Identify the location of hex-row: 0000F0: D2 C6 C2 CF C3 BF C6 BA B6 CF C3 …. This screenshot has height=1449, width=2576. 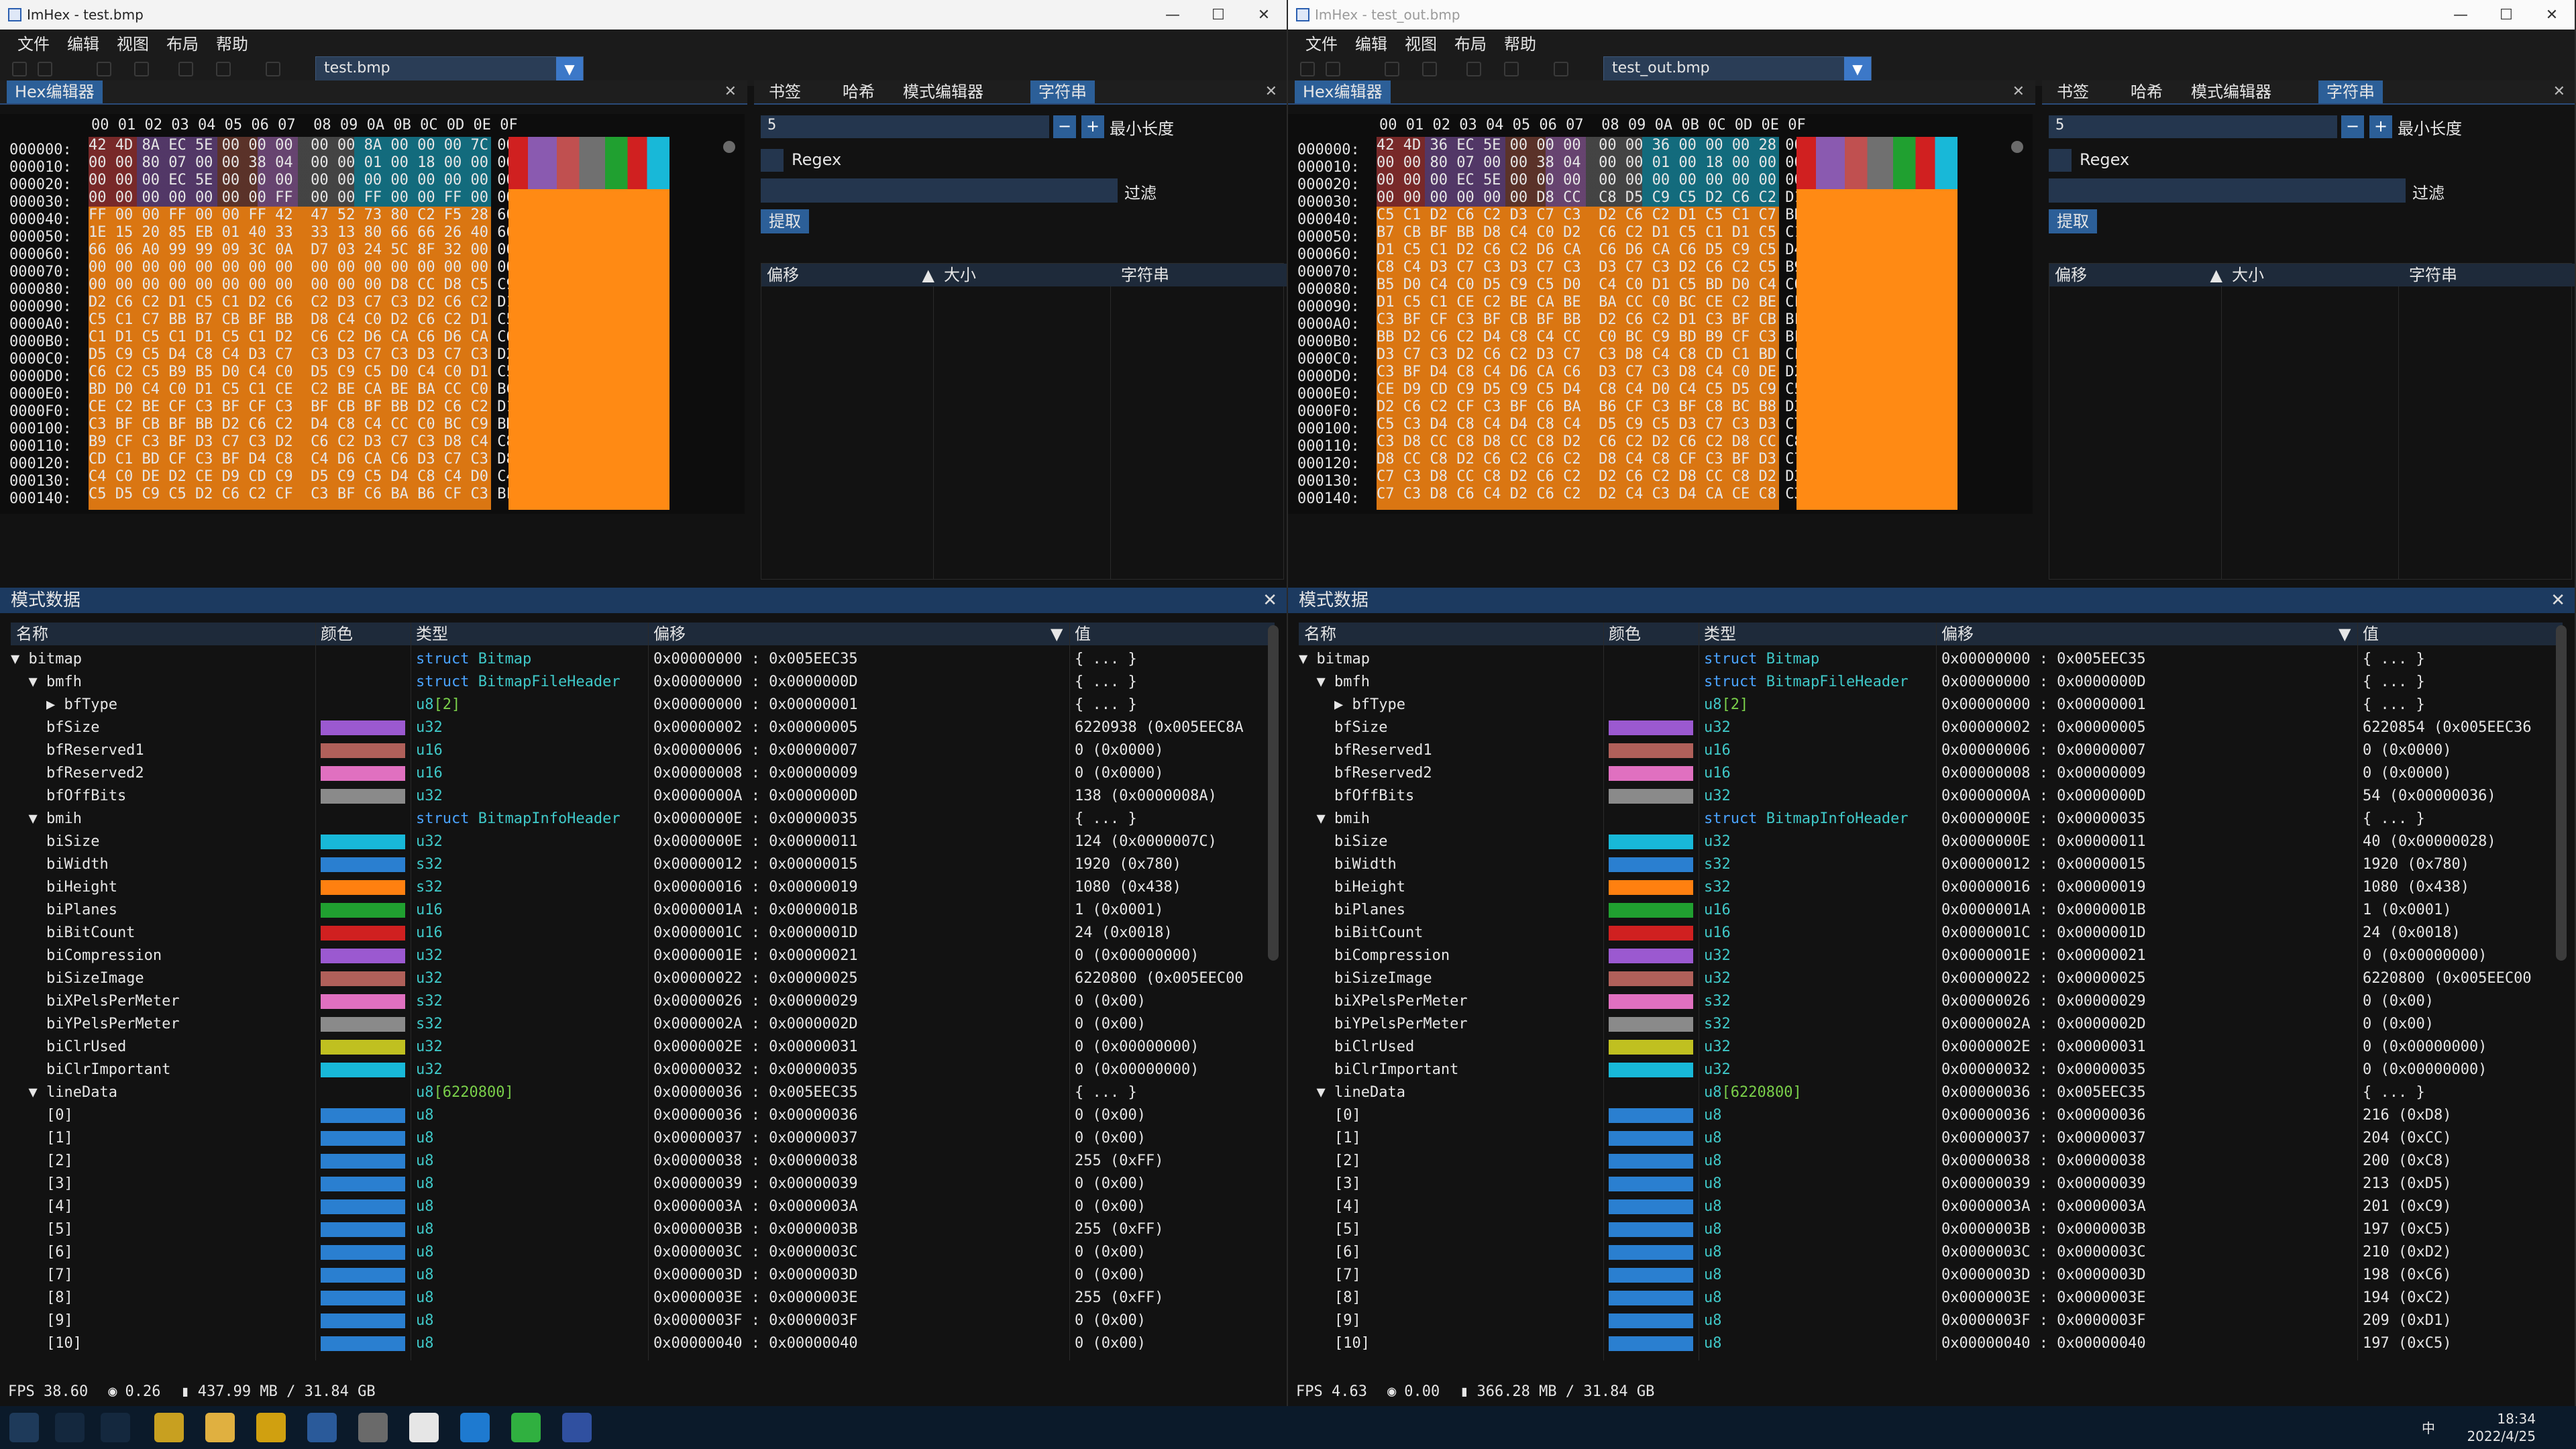
(1550, 409).